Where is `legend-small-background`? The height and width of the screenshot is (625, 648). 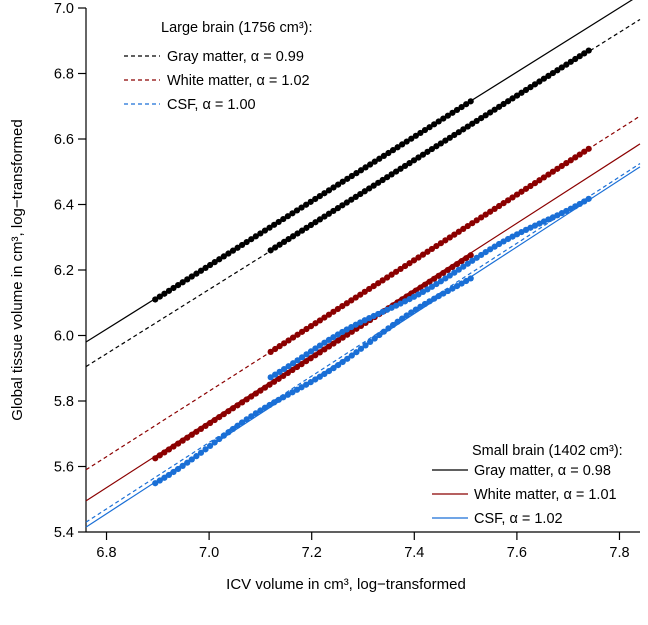 legend-small-background is located at coordinates (532, 482).